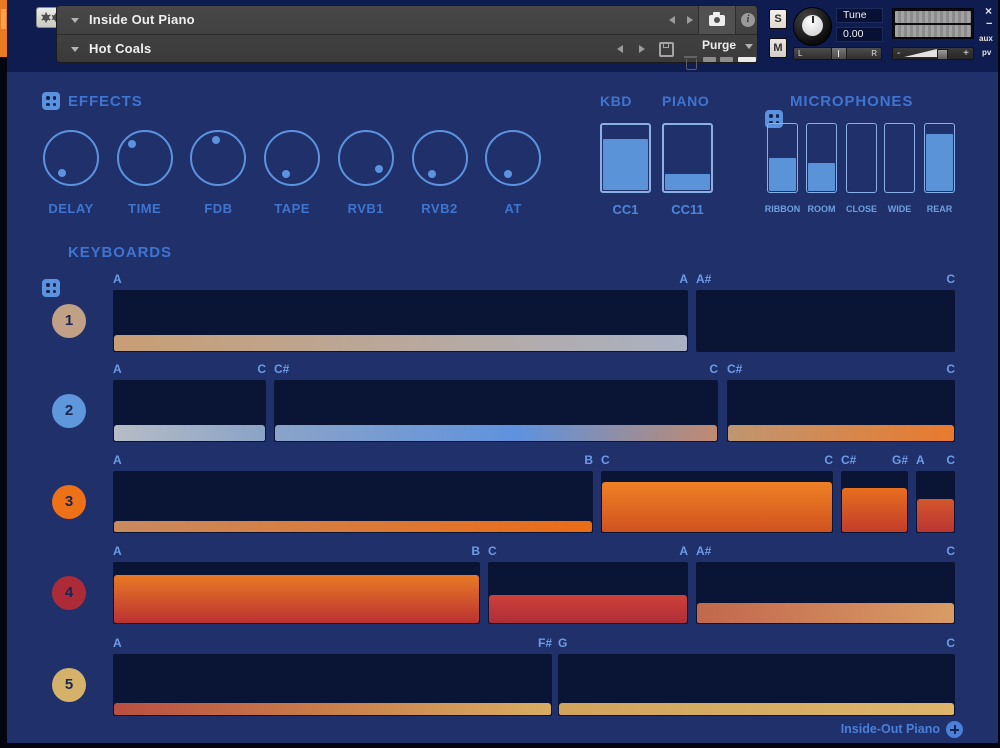 The width and height of the screenshot is (1000, 748). I want to click on note-label-end: G#, so click(899, 460).